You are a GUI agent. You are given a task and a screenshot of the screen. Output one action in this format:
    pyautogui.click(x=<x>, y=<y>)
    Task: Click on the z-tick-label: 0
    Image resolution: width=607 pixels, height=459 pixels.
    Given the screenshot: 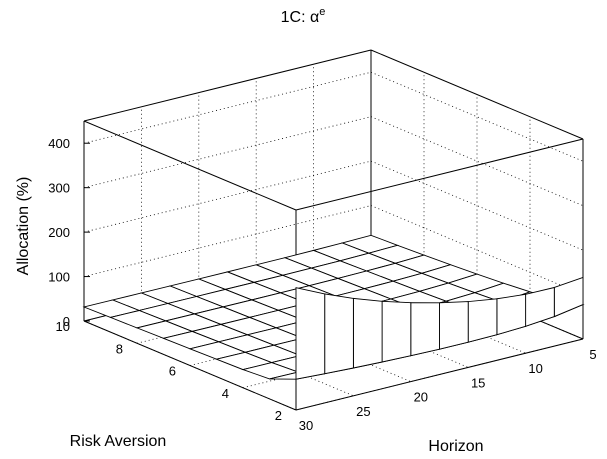 What is the action you would take?
    pyautogui.click(x=66, y=321)
    